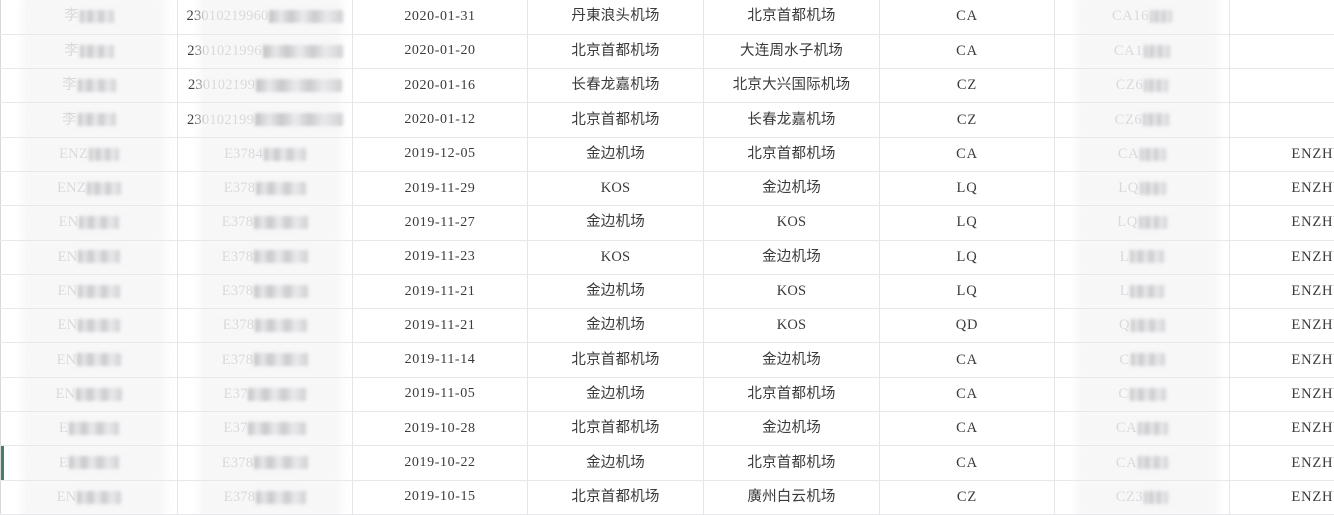 Image resolution: width=1334 pixels, height=515 pixels. Describe the element at coordinates (440, 291) in the screenshot. I see `cell-date: 2019-11-21` at that location.